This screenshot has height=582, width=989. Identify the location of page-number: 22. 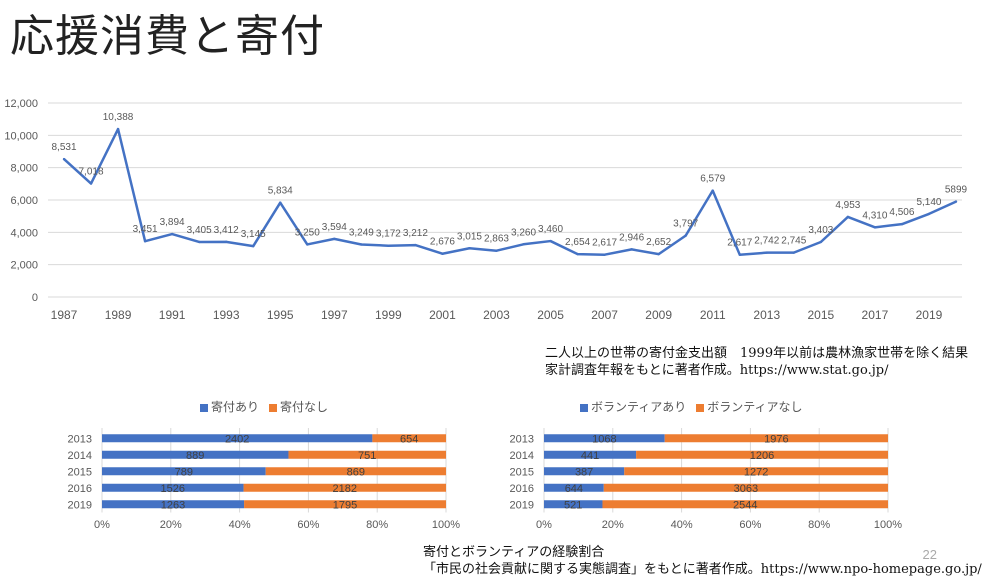
(929, 554).